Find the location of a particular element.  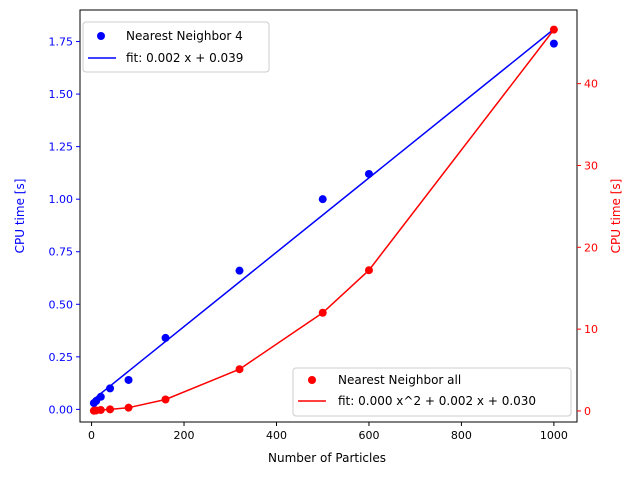

right-y-tick-label: 30 is located at coordinates (591, 165).